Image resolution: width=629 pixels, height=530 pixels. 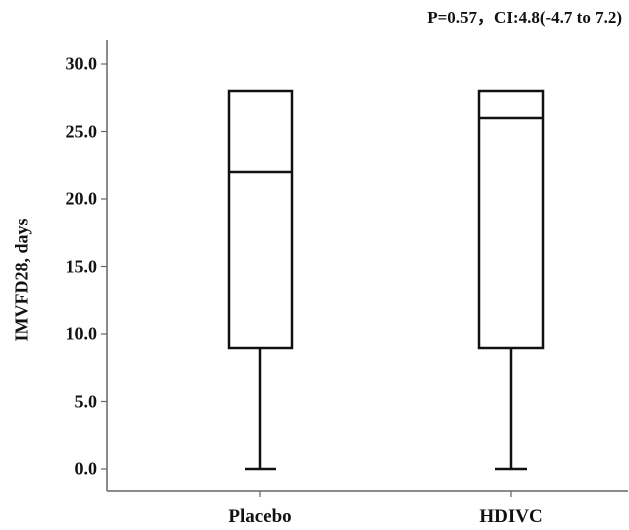 What do you see at coordinates (86, 401) in the screenshot?
I see `y-tick-label: 5.0` at bounding box center [86, 401].